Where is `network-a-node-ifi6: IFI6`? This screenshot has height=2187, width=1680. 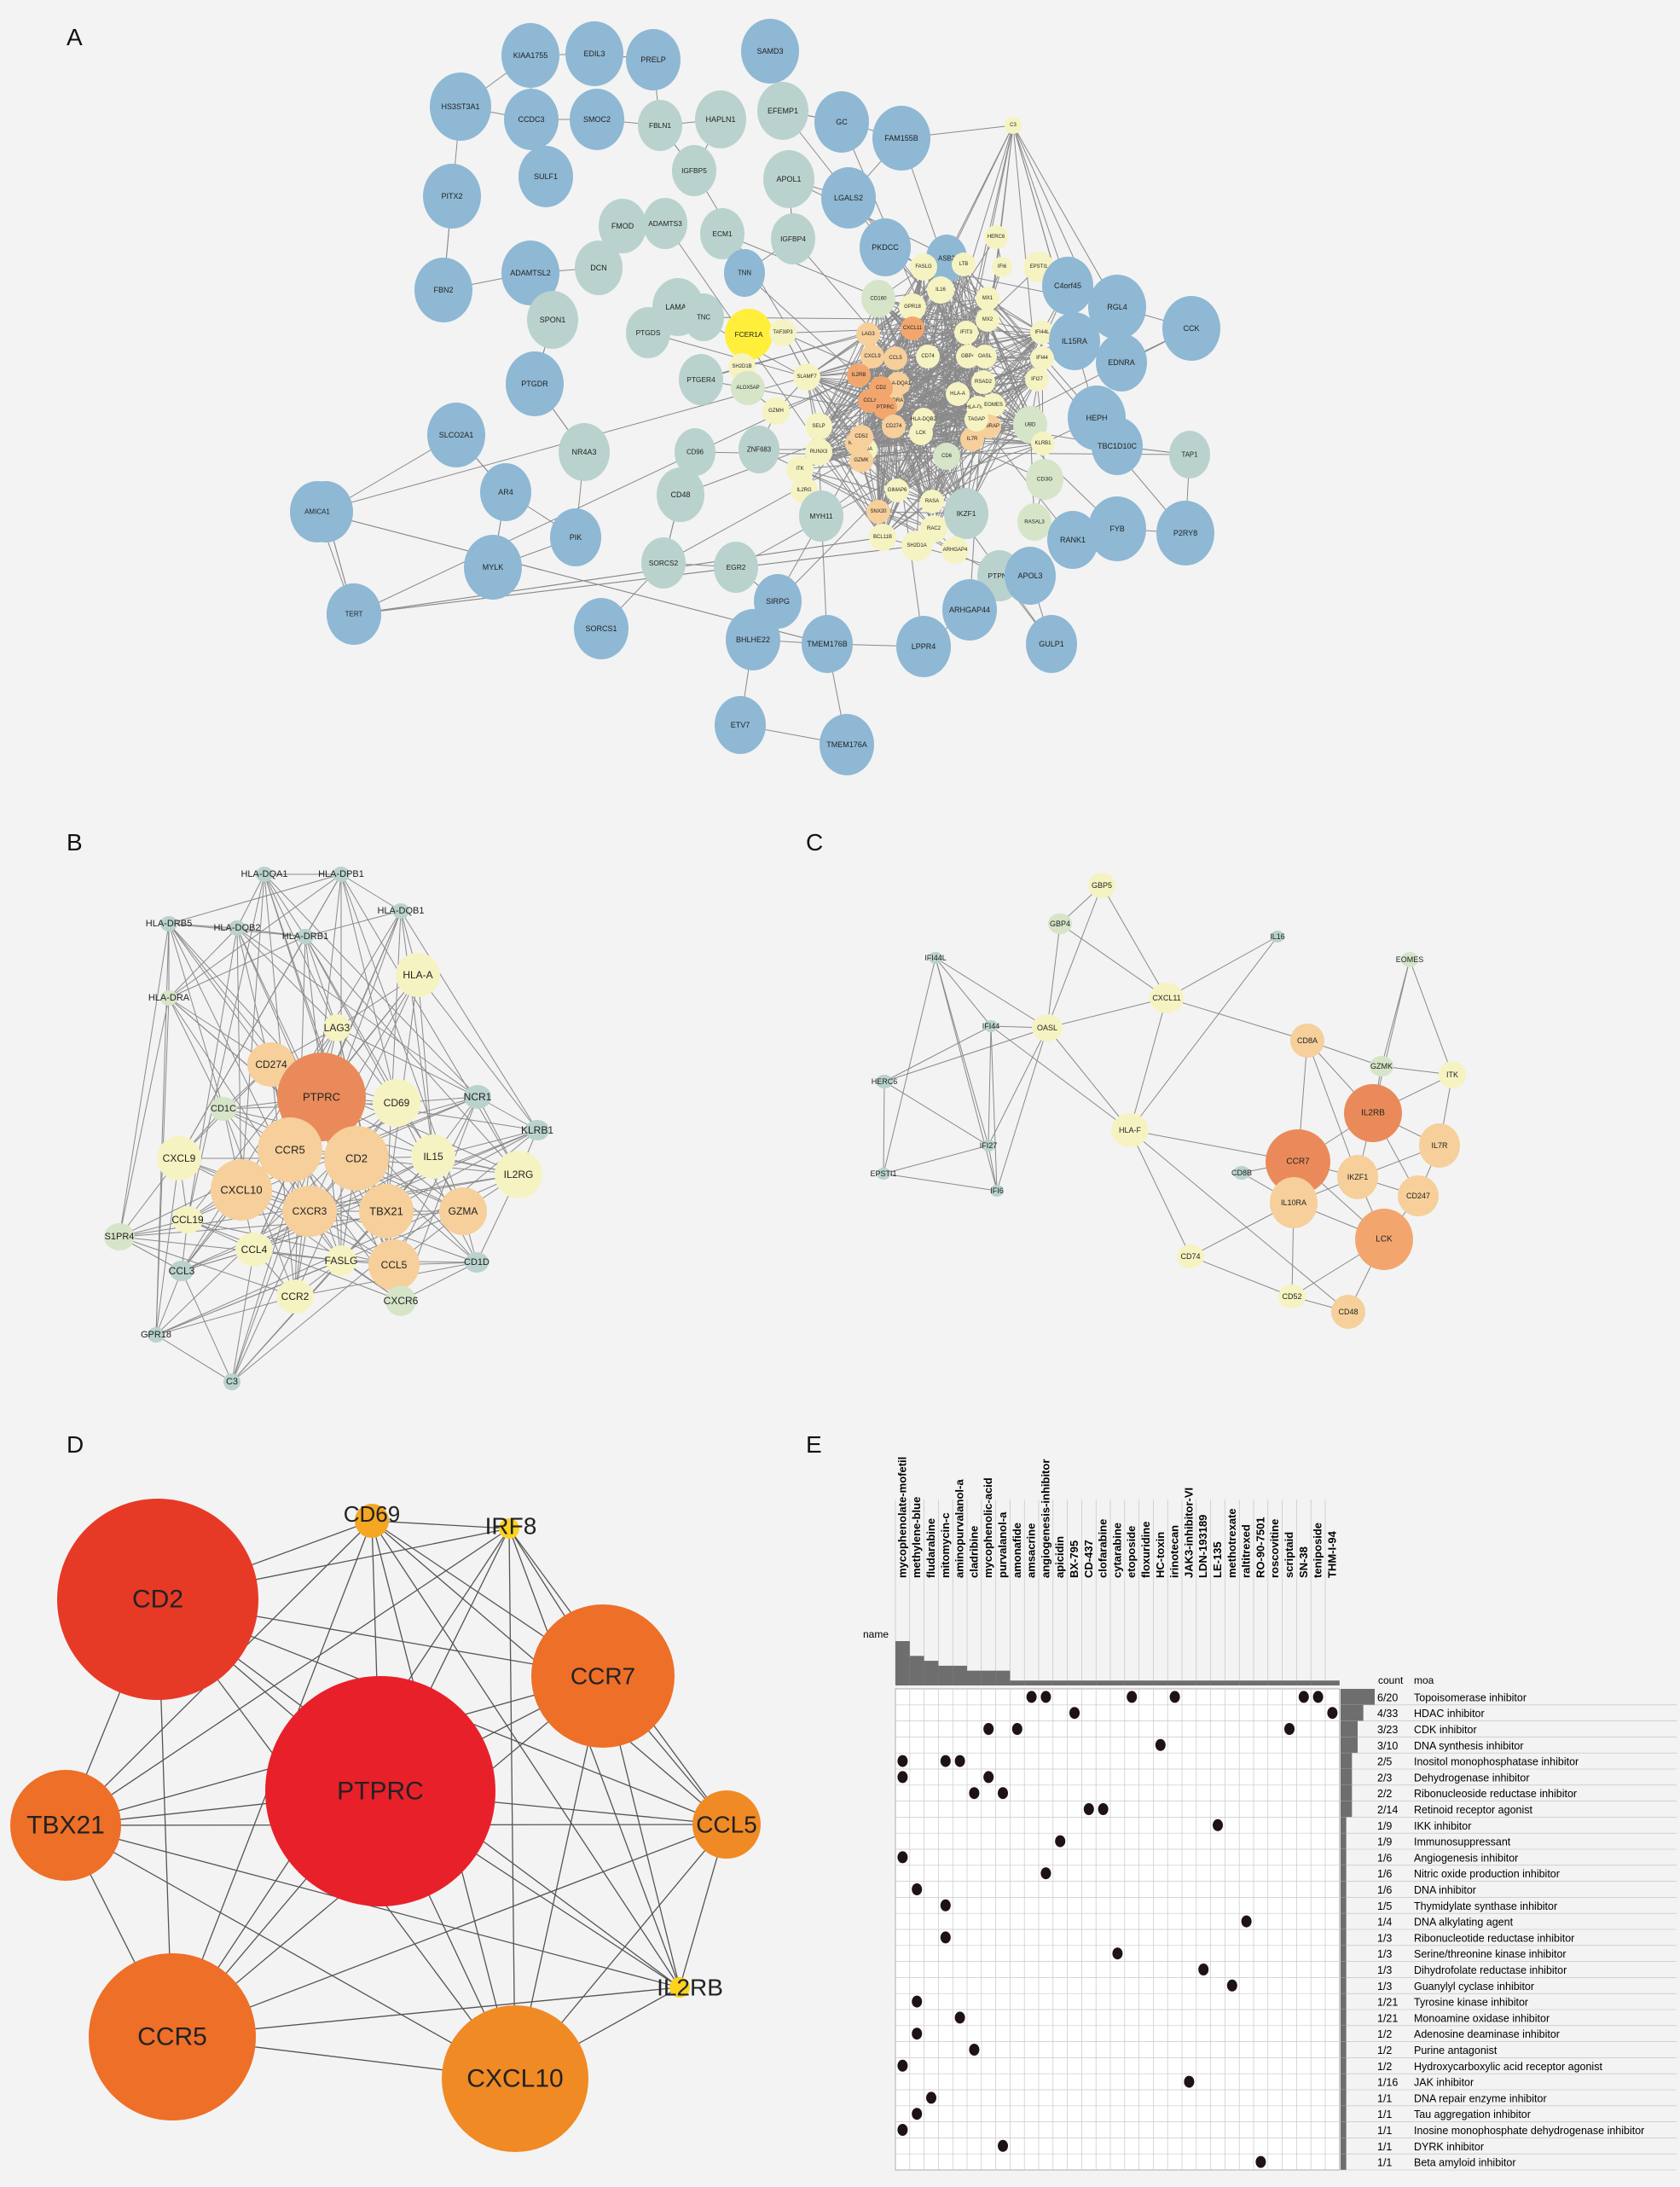
network-a-node-ifi6: IFI6 is located at coordinates (1002, 267).